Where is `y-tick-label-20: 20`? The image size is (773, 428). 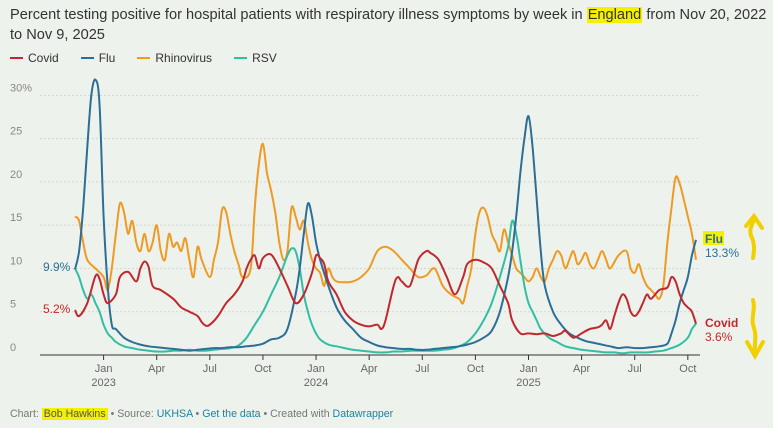 y-tick-label-20: 20 is located at coordinates (16, 175).